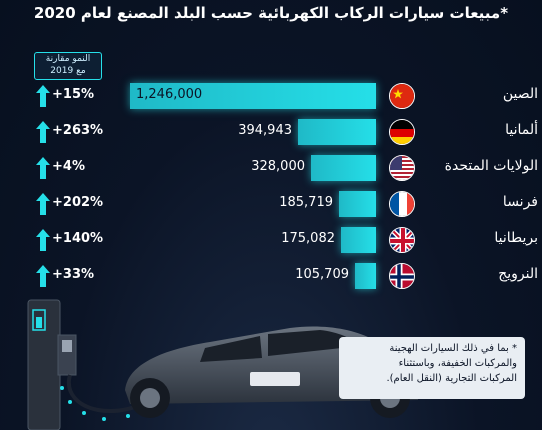 Image resolution: width=542 pixels, height=430 pixels. Describe the element at coordinates (520, 202) in the screenshot. I see `country-label: فرنسا` at that location.